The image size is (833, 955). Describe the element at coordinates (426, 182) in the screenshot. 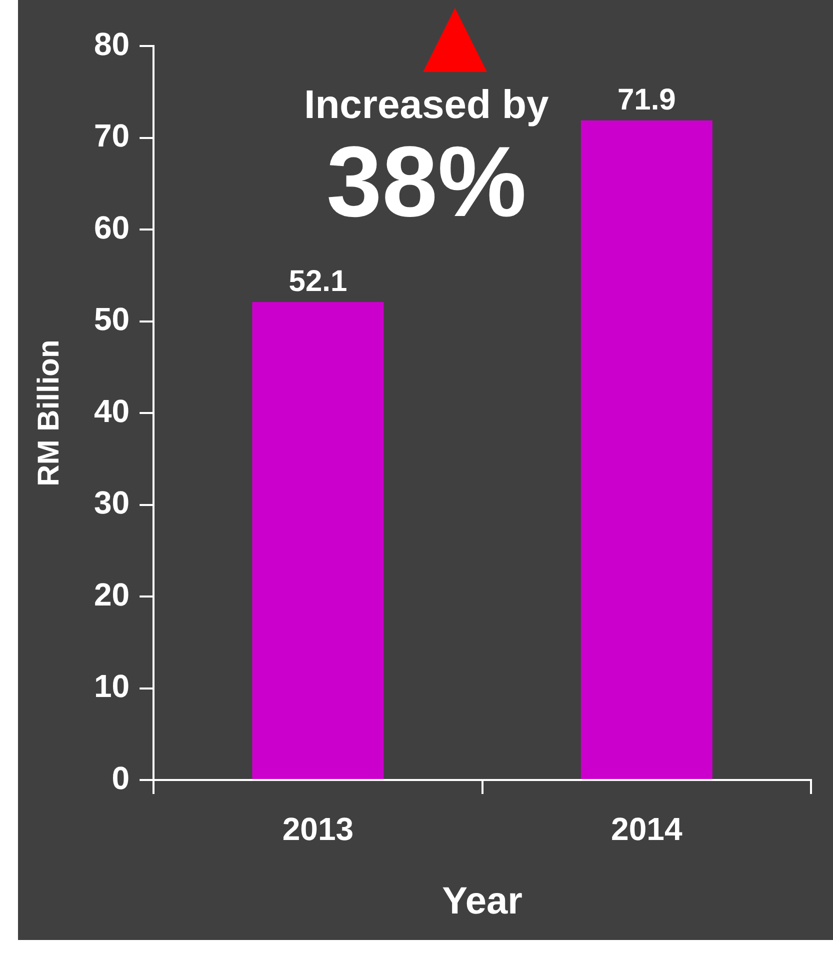

I see `annotation: 38%` at that location.